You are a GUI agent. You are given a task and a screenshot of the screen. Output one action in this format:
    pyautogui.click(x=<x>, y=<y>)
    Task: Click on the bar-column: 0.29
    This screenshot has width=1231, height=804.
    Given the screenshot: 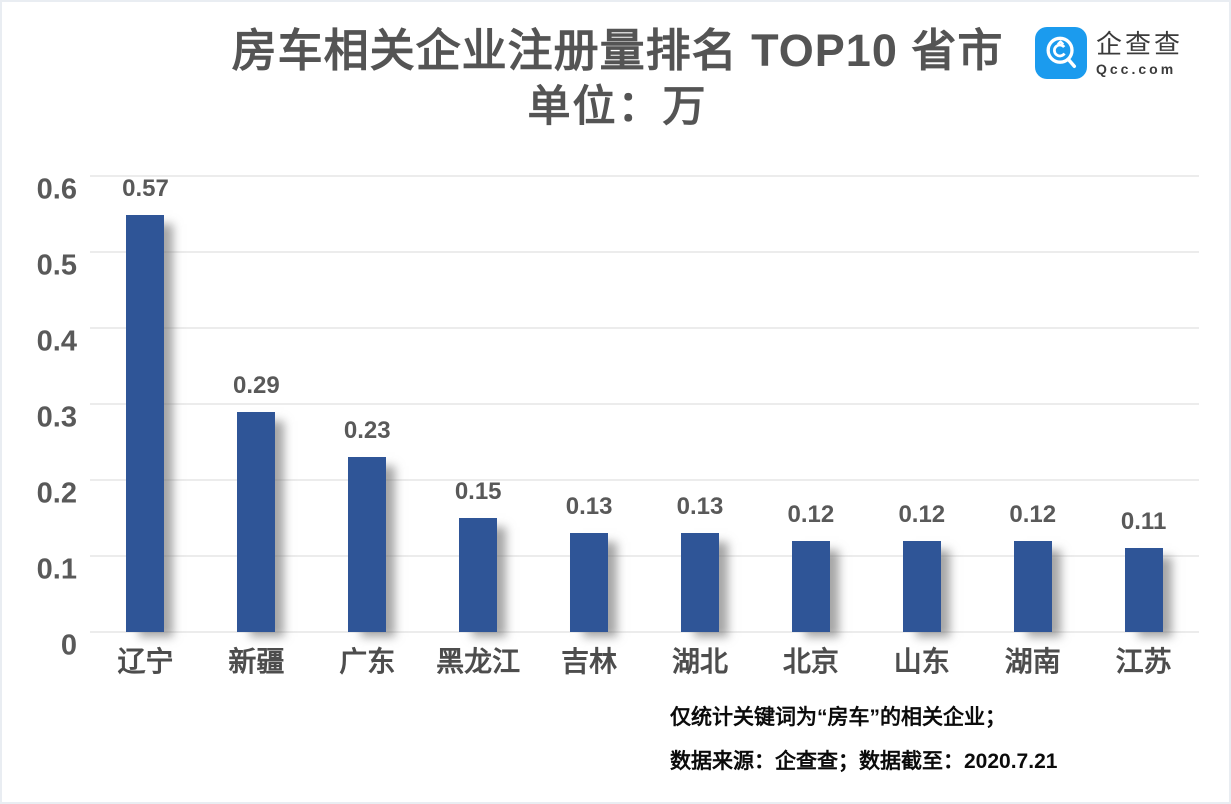 What is the action you would take?
    pyautogui.click(x=256, y=404)
    